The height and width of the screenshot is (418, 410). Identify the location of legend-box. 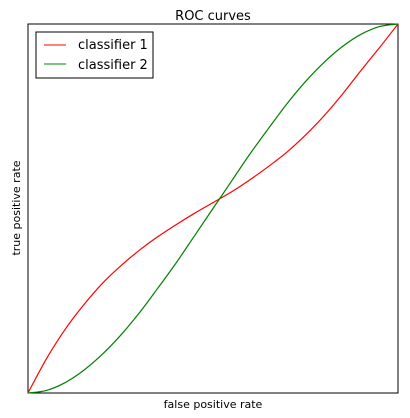
(94, 55).